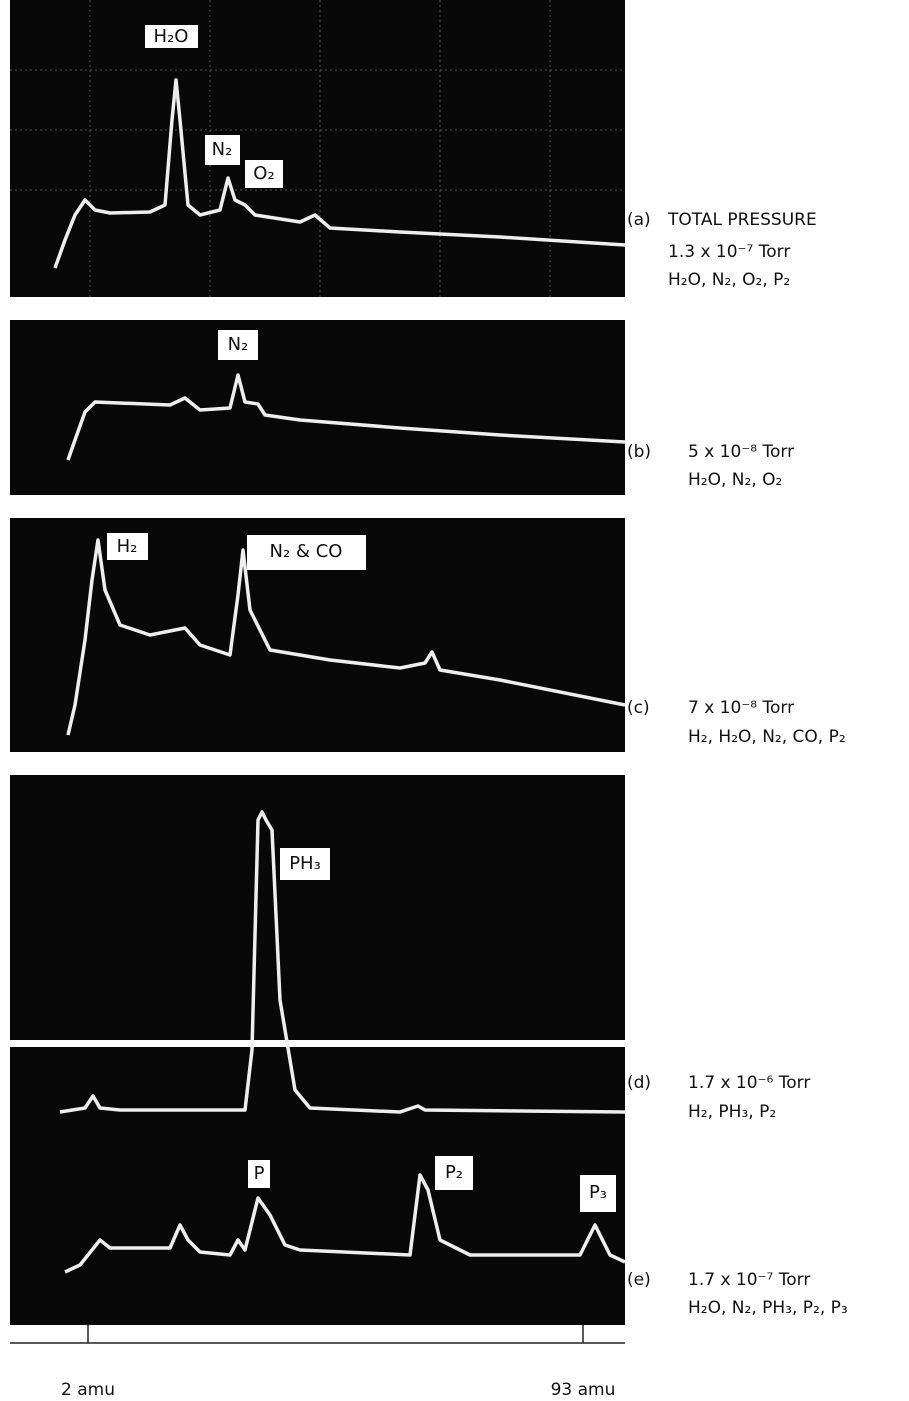 The height and width of the screenshot is (1401, 909). What do you see at coordinates (729, 252) in the screenshot?
I see `pressure: 1.3 x 10⁻⁷ Torr` at bounding box center [729, 252].